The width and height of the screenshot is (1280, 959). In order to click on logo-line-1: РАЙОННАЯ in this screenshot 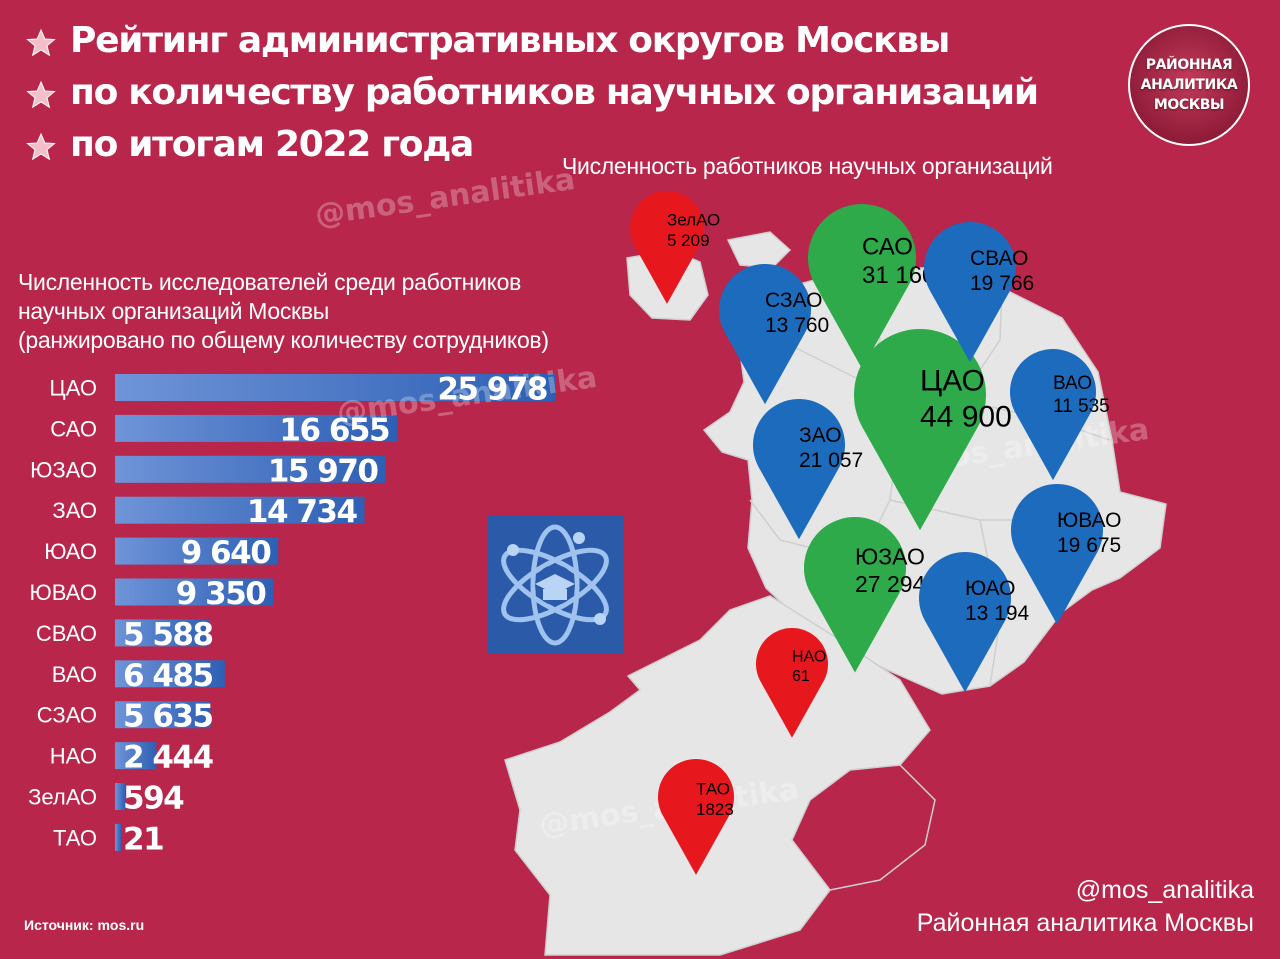, I will do `click(1189, 65)`.